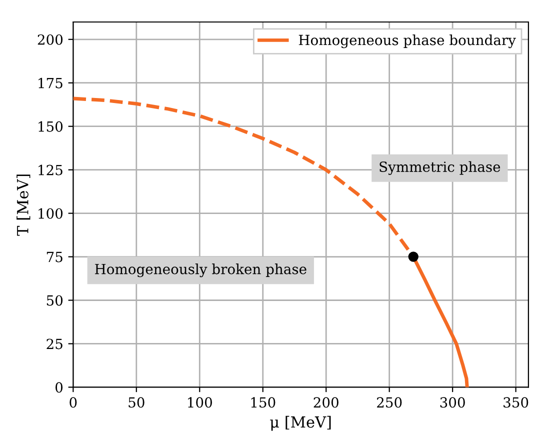 The width and height of the screenshot is (542, 440). I want to click on x-tick-label: 100, so click(200, 402).